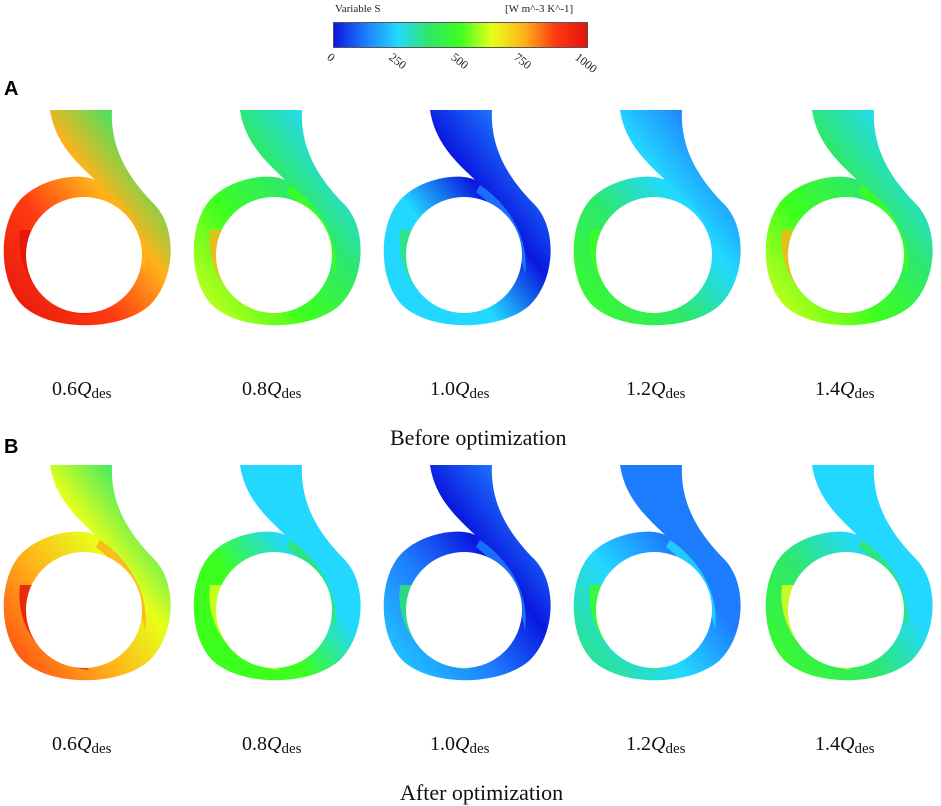 This screenshot has width=941, height=806. Describe the element at coordinates (460, 745) in the screenshot. I see `caption-b-3: 1.0Qdes` at that location.